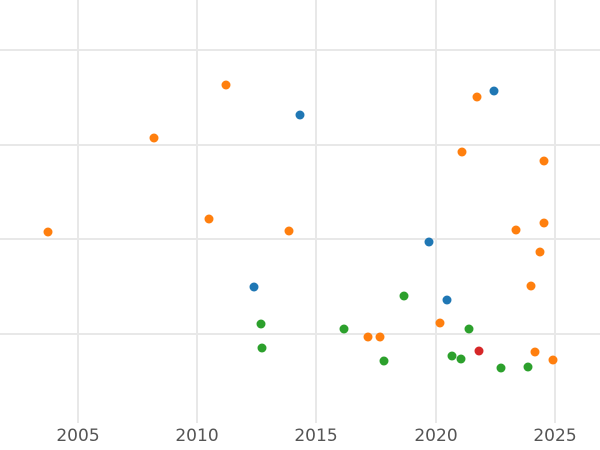 Image resolution: width=600 pixels, height=450 pixels. What do you see at coordinates (78, 436) in the screenshot?
I see `x-tick-label: 2005` at bounding box center [78, 436].